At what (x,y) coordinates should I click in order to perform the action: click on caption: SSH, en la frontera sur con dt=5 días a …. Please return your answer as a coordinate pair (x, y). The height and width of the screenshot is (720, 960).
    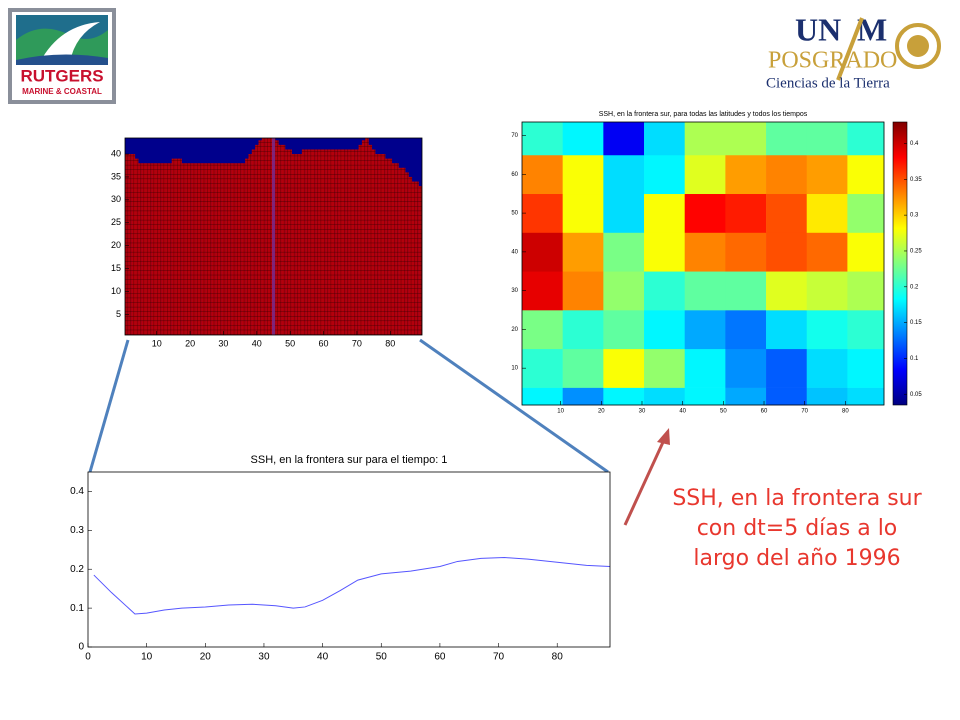
    Looking at the image, I should click on (797, 528).